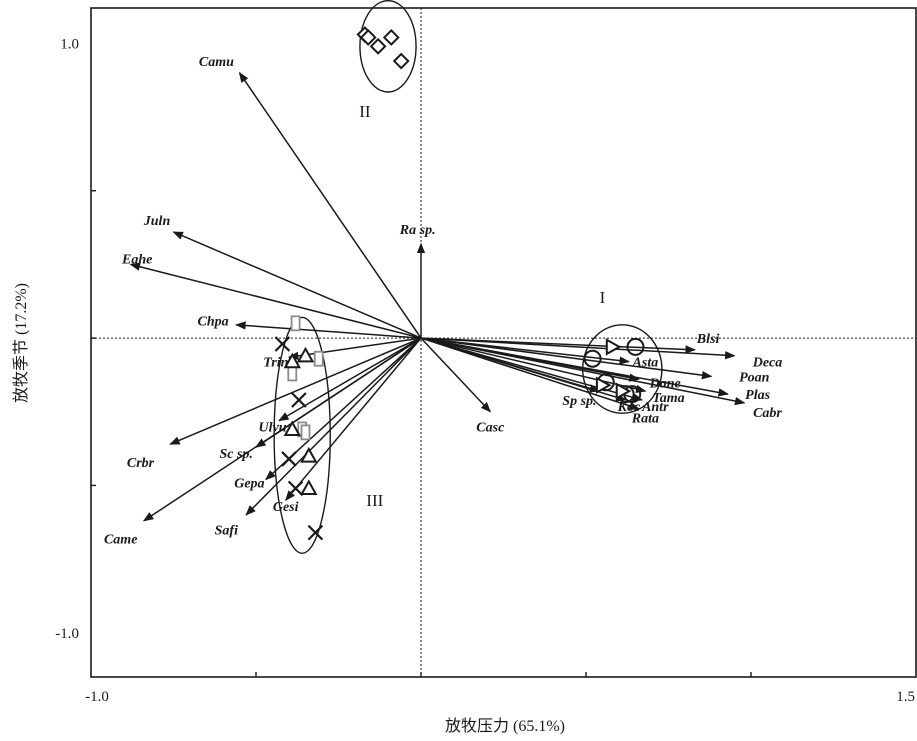 The width and height of the screenshot is (917, 741). I want to click on species-label: Crbr, so click(141, 463).